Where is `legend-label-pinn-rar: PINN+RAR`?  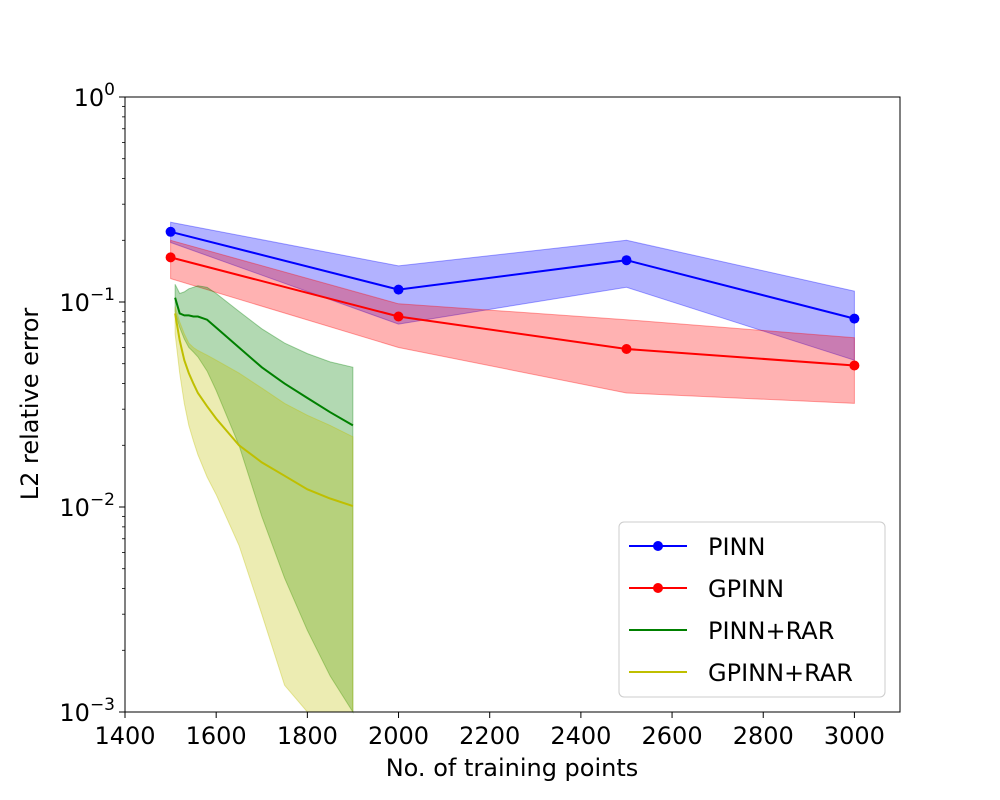 legend-label-pinn-rar: PINN+RAR is located at coordinates (771, 631).